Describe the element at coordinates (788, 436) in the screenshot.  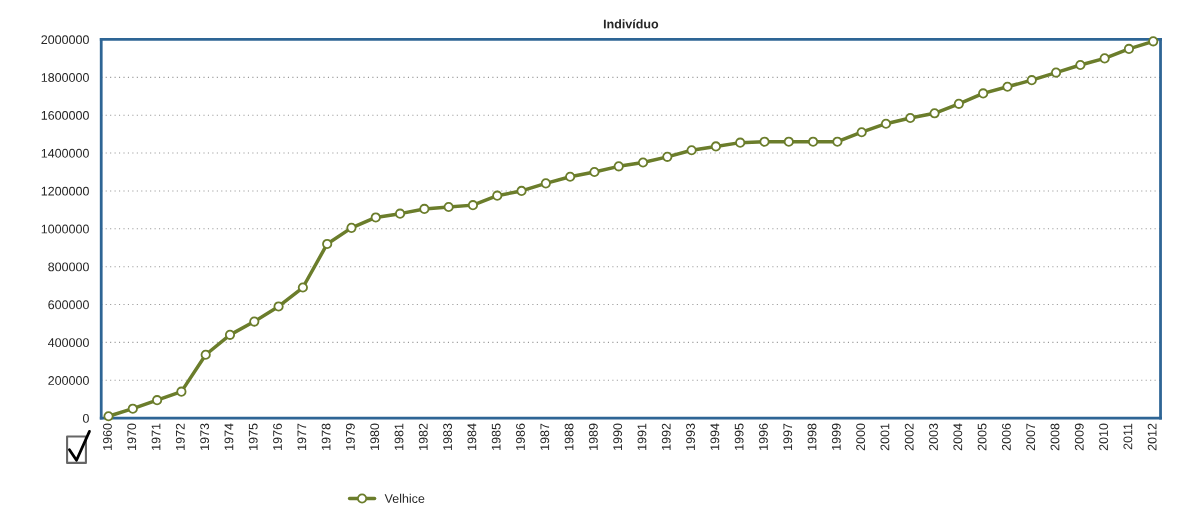
I see `x-tick-label: 1997` at that location.